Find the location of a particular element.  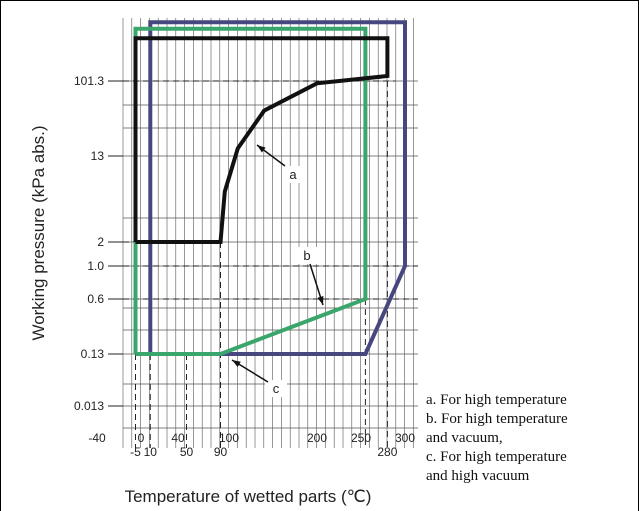

y-tick-label: 13 is located at coordinates (98, 156).